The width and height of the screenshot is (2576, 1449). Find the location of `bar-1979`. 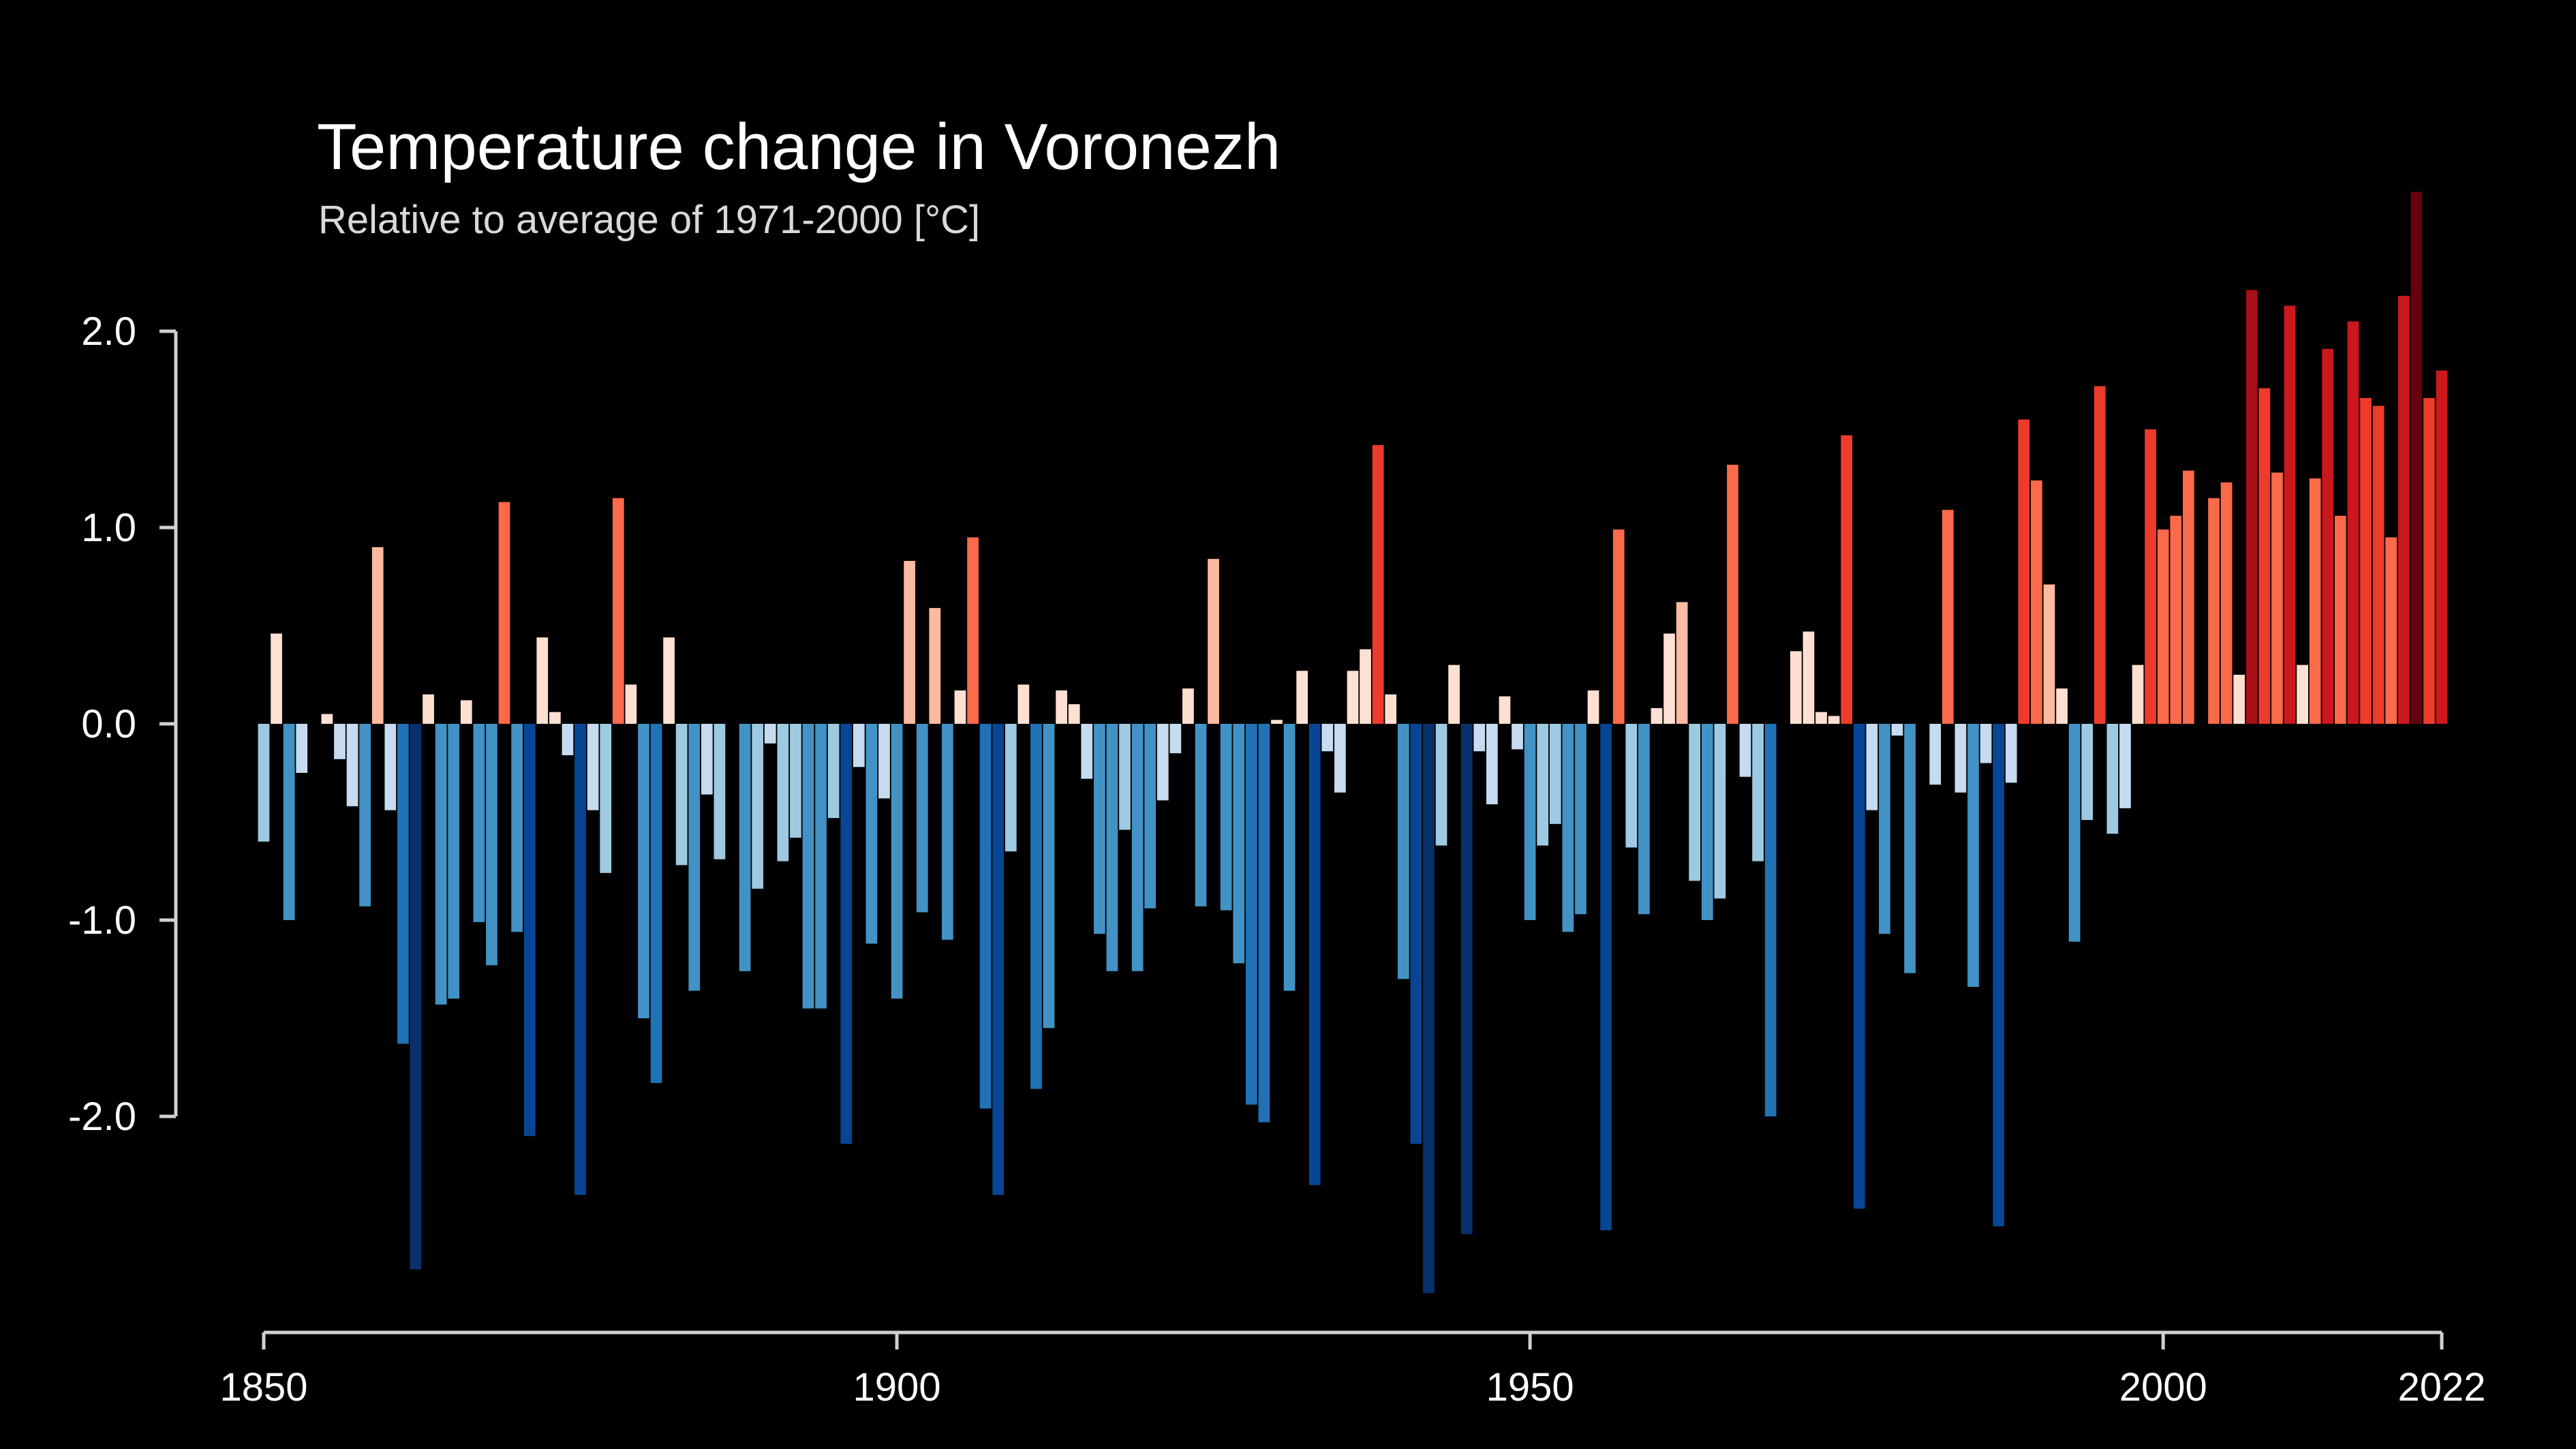

bar-1979 is located at coordinates (1897, 730).